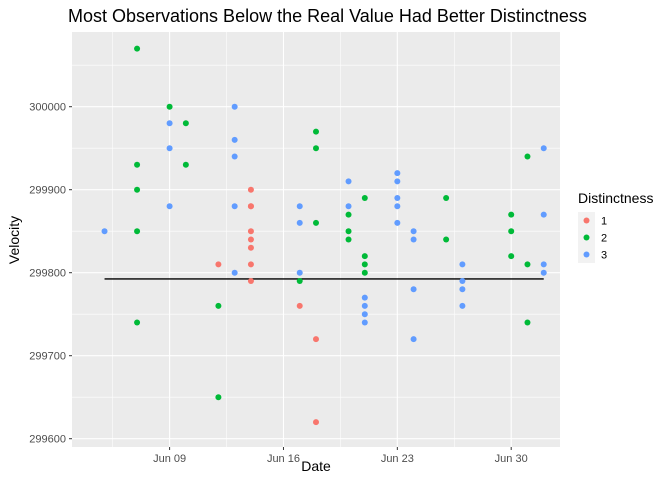 The width and height of the screenshot is (672, 480). Describe the element at coordinates (47, 357) in the screenshot. I see `y-tick-label: 299700` at that location.